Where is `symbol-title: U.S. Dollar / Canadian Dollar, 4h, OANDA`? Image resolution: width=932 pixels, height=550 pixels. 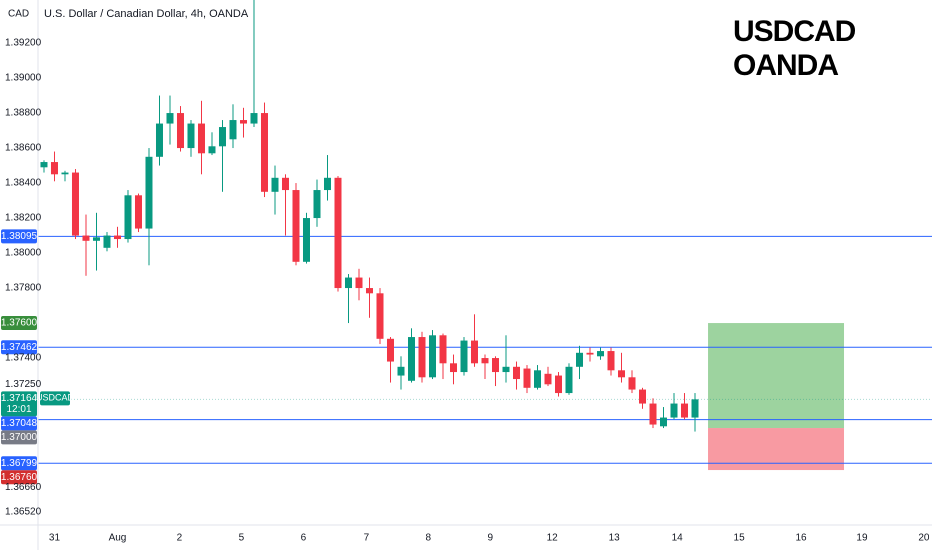 symbol-title: U.S. Dollar / Canadian Dollar, 4h, OANDA is located at coordinates (146, 14).